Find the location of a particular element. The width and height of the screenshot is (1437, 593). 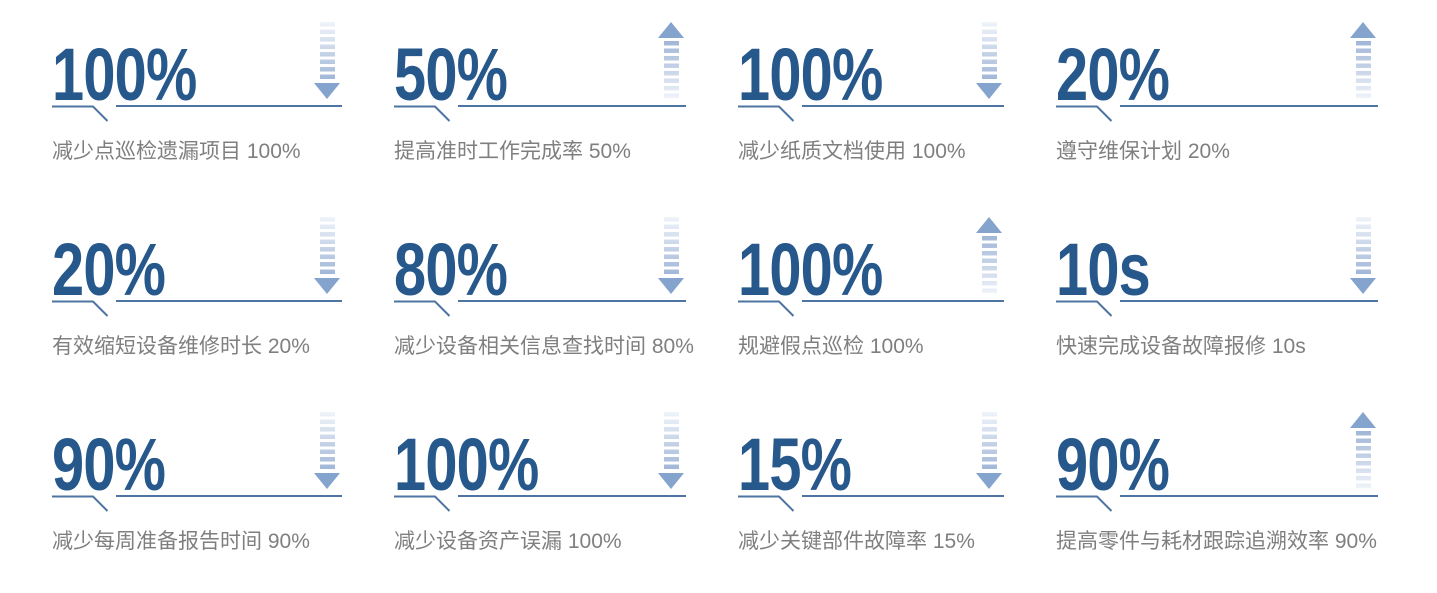

stat-label: 减少每周准备报告时间 90% is located at coordinates (181, 541).